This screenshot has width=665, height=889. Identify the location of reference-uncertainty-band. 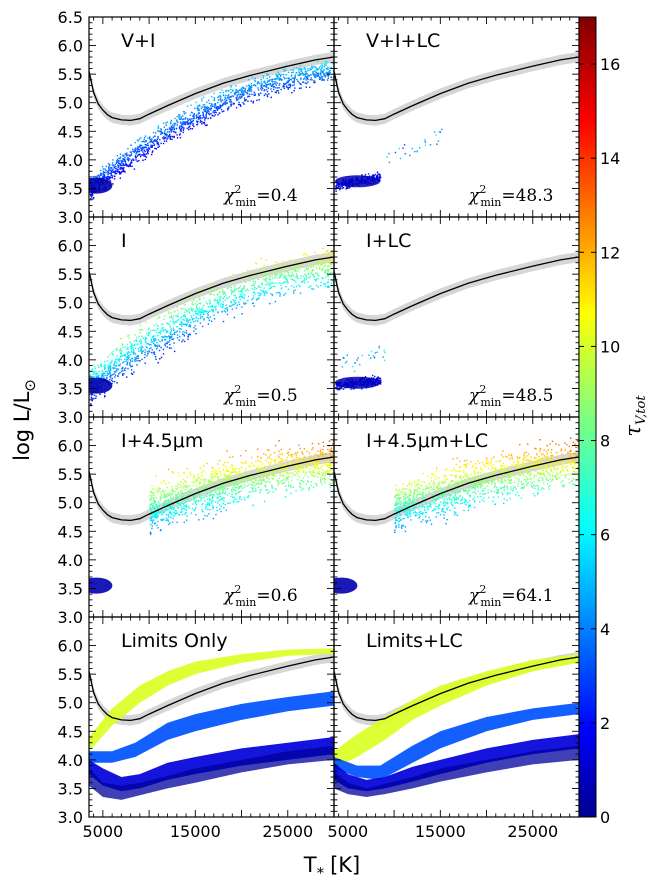
(456, 88).